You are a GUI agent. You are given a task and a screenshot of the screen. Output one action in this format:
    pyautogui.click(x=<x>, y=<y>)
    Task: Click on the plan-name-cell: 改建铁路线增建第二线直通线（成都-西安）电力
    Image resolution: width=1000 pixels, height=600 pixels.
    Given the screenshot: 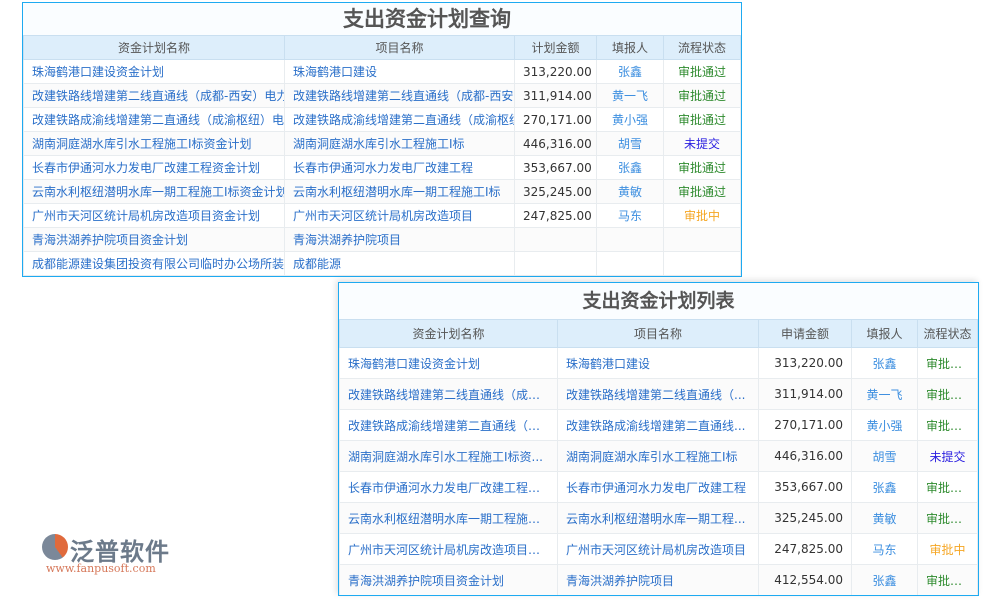 What is the action you would take?
    pyautogui.click(x=154, y=95)
    